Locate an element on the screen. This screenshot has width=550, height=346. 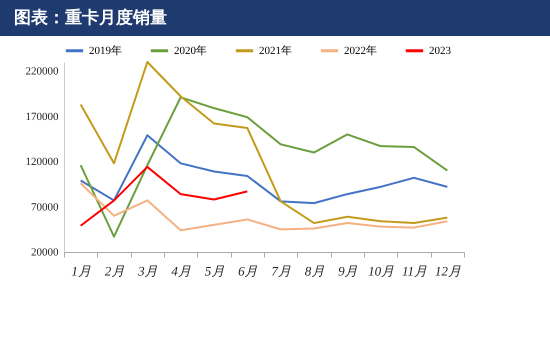
x-tick-label: 8月 is located at coordinates (314, 271).